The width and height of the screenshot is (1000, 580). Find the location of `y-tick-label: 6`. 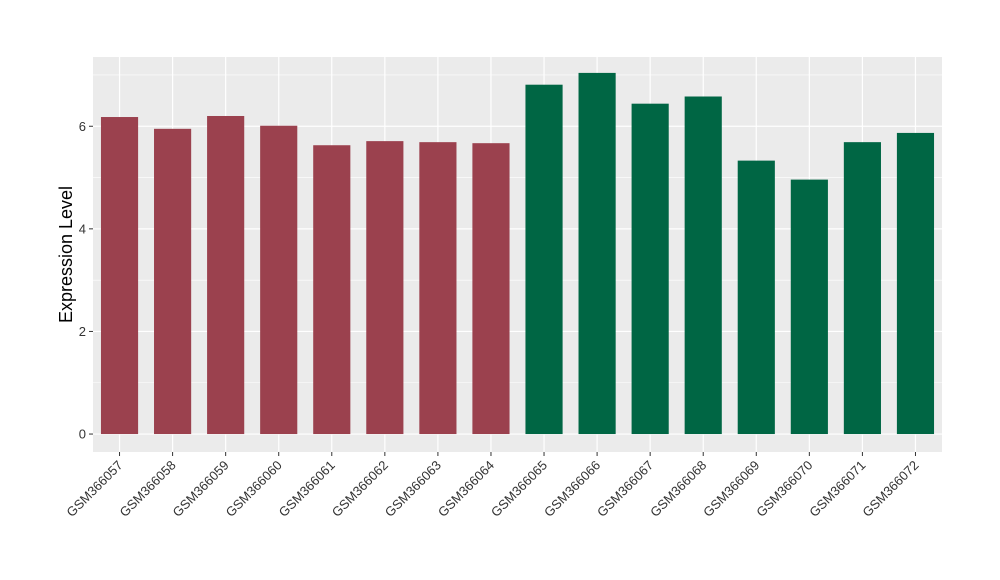

y-tick-label: 6 is located at coordinates (82, 126).